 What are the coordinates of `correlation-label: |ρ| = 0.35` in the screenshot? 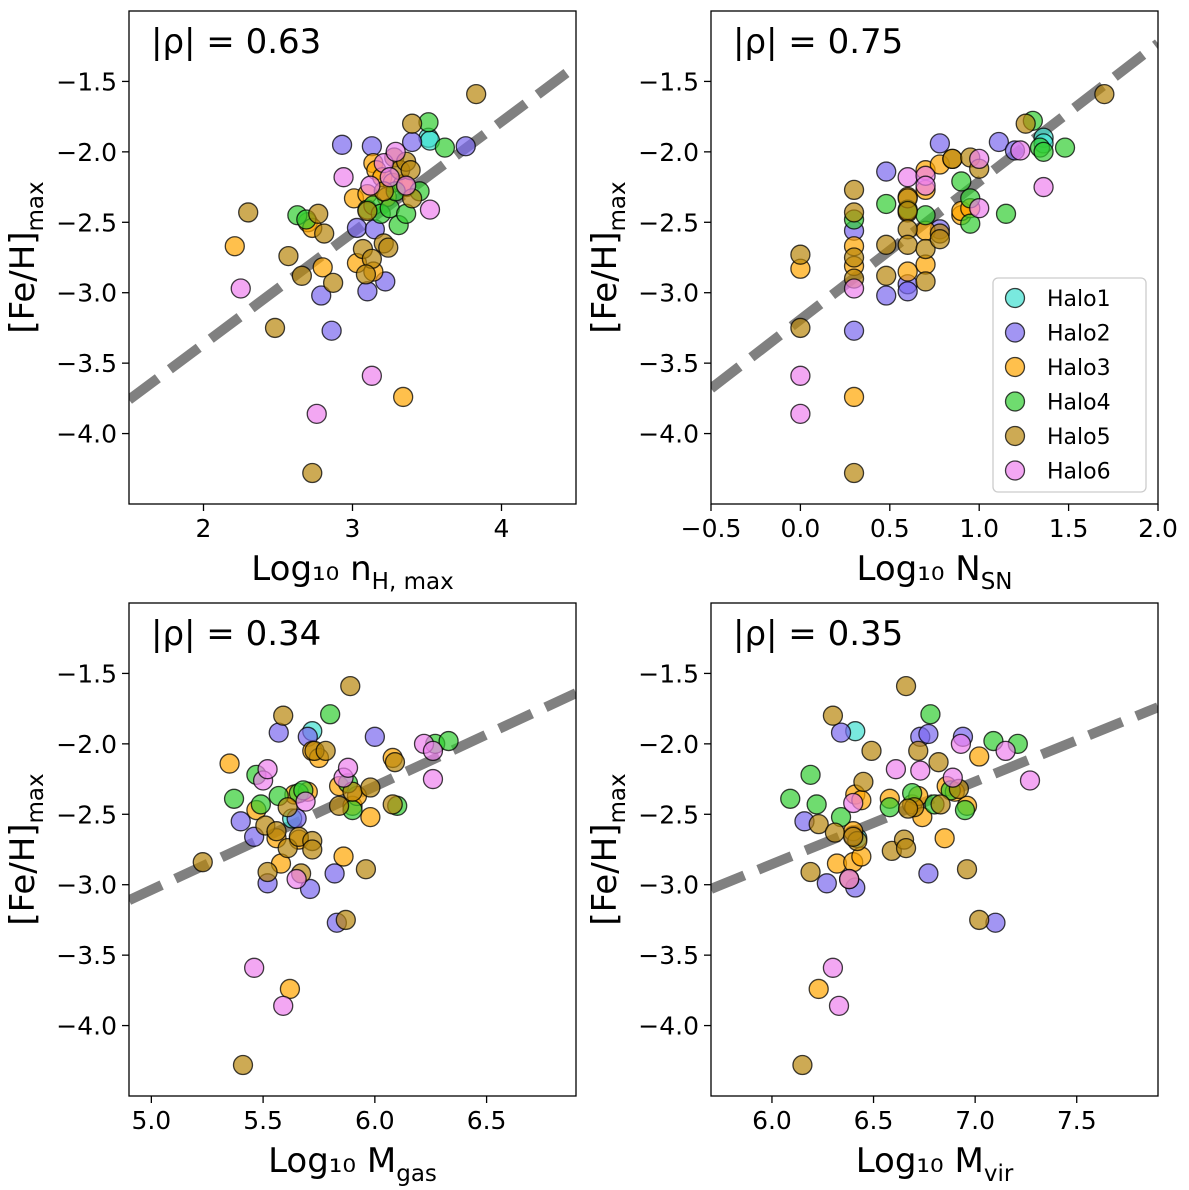 It's located at (818, 634).